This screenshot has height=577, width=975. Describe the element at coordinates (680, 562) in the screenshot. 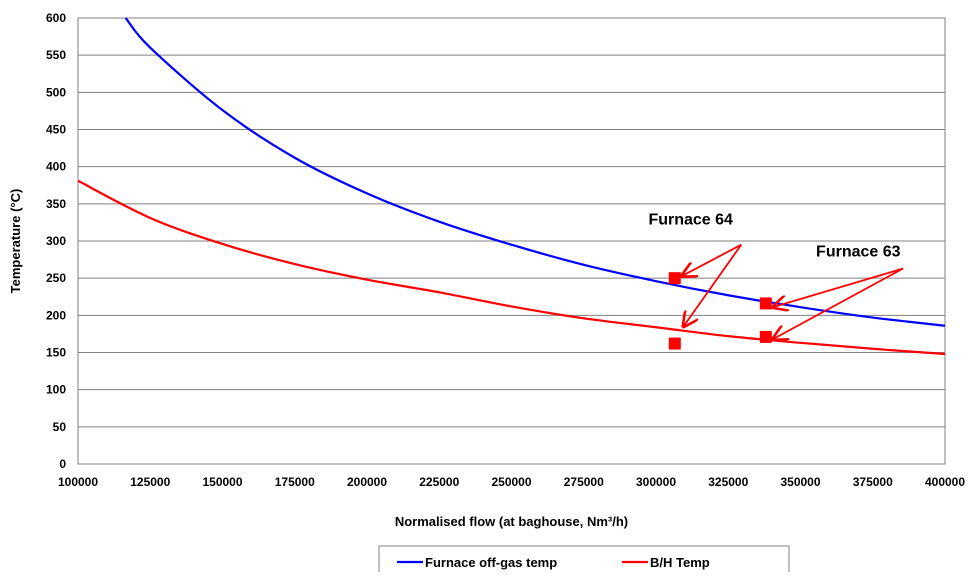

I see `legend-label: B/H Temp` at that location.